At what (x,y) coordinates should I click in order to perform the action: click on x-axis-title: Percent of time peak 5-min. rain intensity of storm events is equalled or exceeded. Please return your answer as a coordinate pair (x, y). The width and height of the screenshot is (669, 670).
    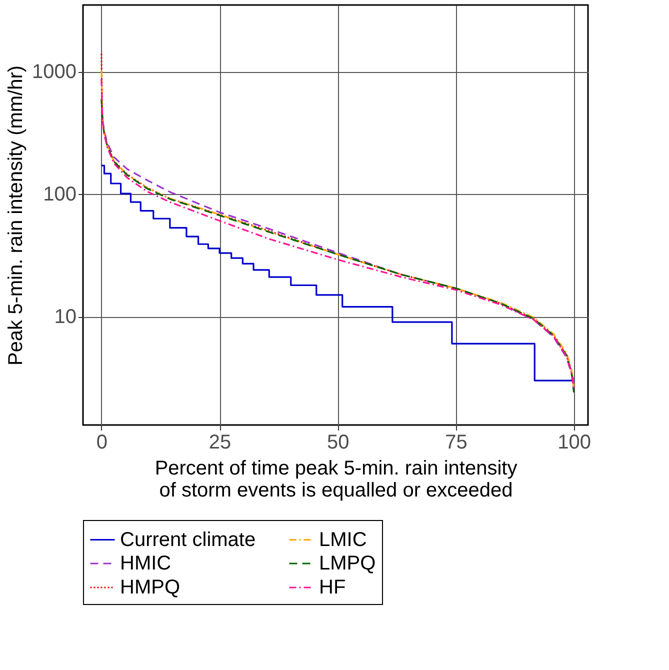
    Looking at the image, I should click on (336, 480).